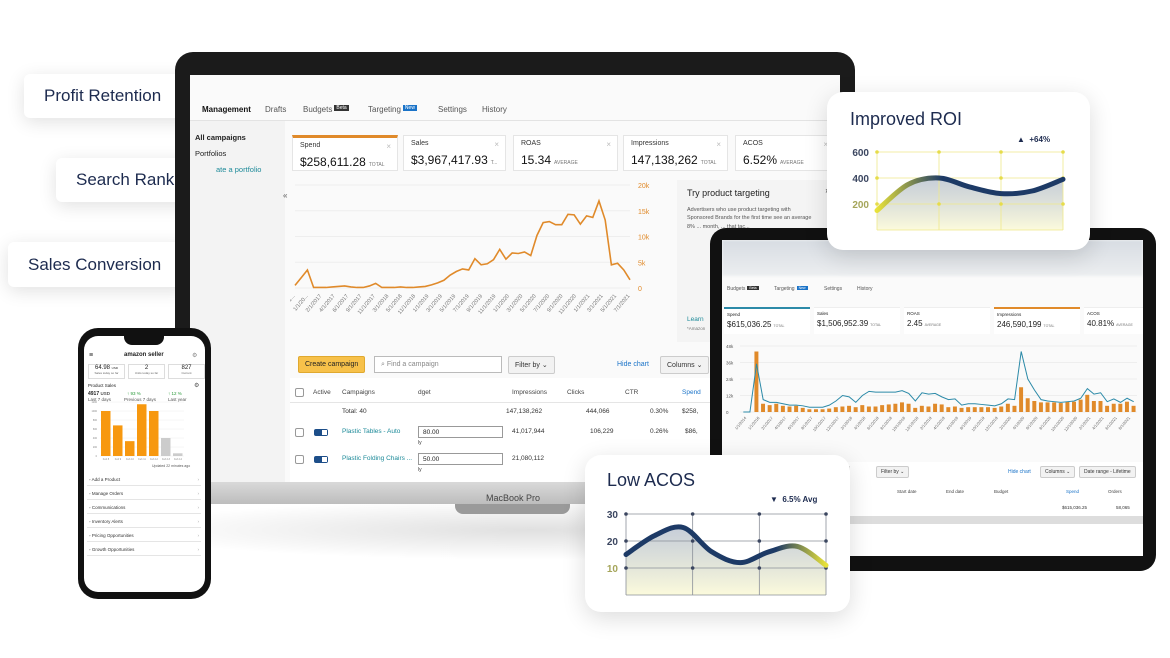 This screenshot has height=658, width=1170. What do you see at coordinates (285, 195) in the screenshot?
I see `collapse-icon: «` at bounding box center [285, 195].